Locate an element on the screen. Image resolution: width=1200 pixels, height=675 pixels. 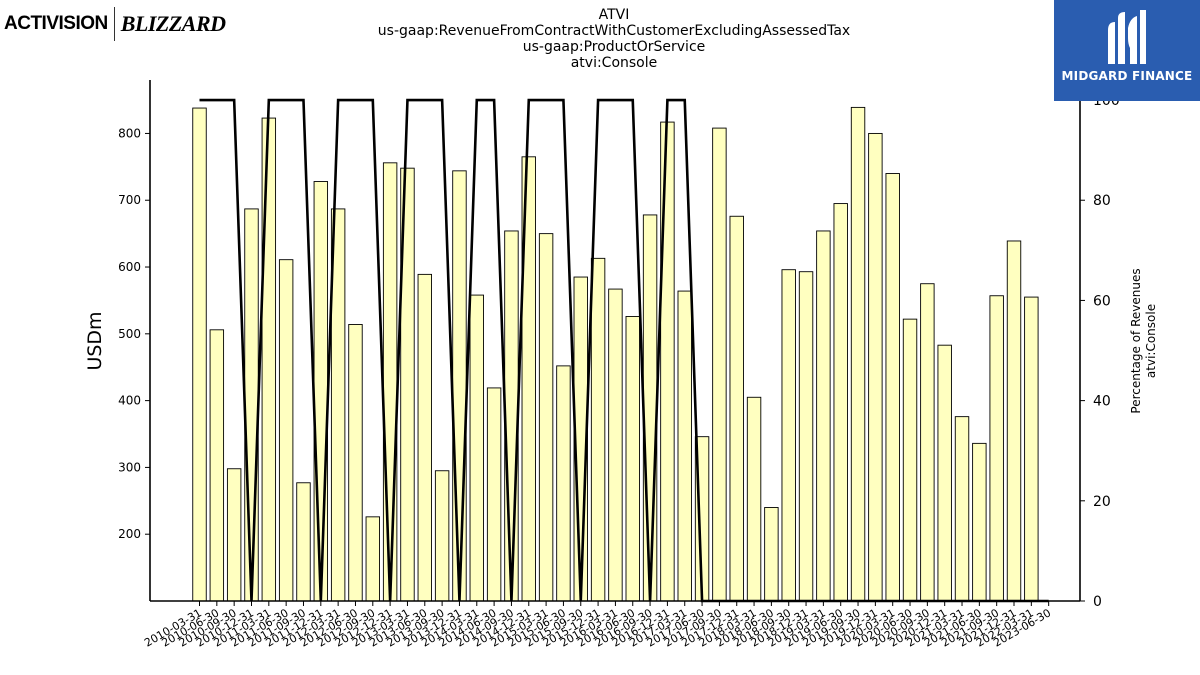
y-tick-label: 200 is located at coordinates (129, 534).